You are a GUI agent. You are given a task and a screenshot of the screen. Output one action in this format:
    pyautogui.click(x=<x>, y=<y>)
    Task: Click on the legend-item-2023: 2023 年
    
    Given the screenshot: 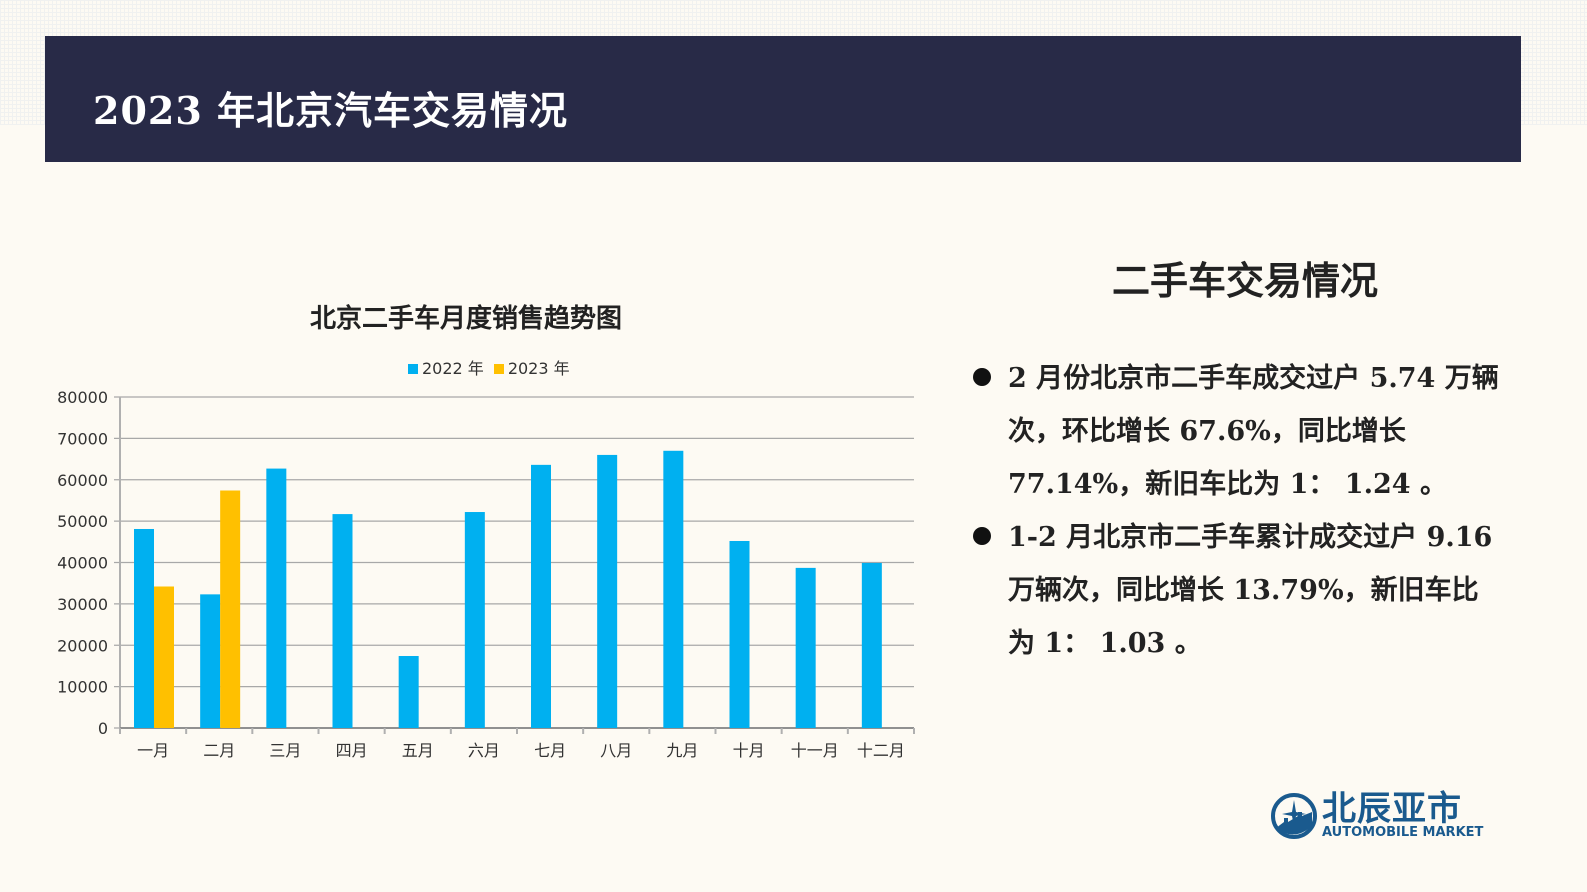 What is the action you would take?
    pyautogui.click(x=531, y=367)
    